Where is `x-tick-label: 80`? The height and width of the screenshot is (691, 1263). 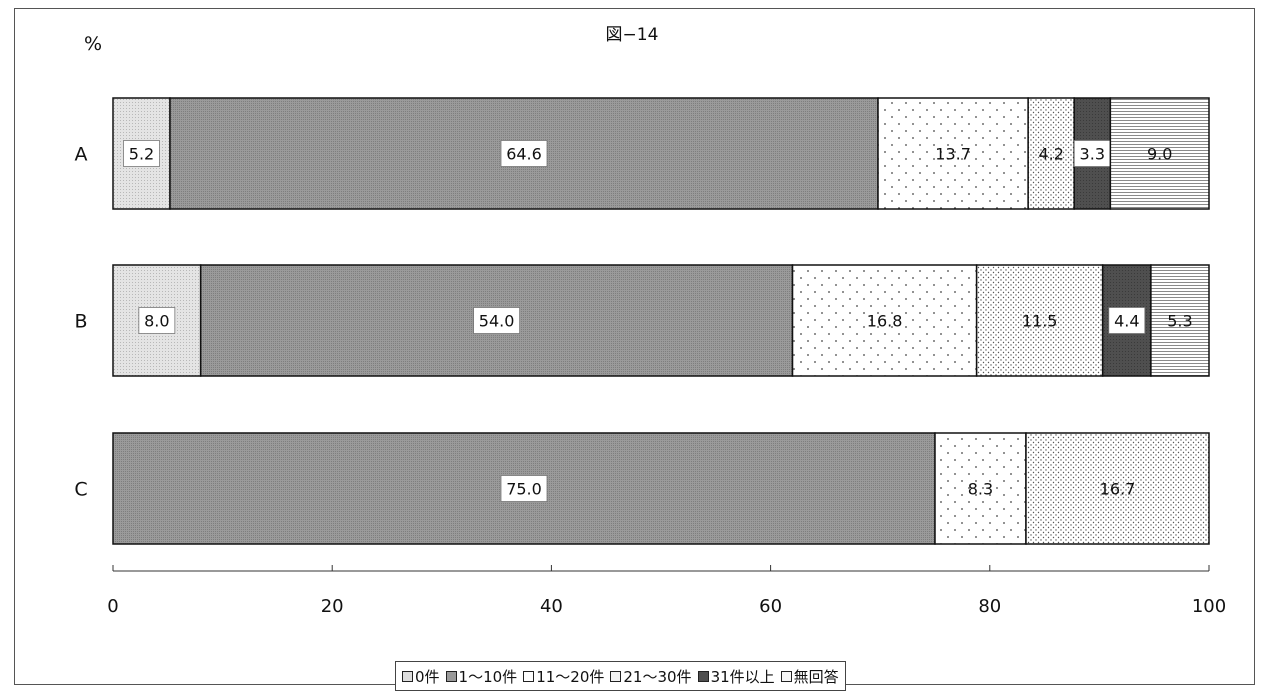 x-tick-label: 80 is located at coordinates (989, 606).